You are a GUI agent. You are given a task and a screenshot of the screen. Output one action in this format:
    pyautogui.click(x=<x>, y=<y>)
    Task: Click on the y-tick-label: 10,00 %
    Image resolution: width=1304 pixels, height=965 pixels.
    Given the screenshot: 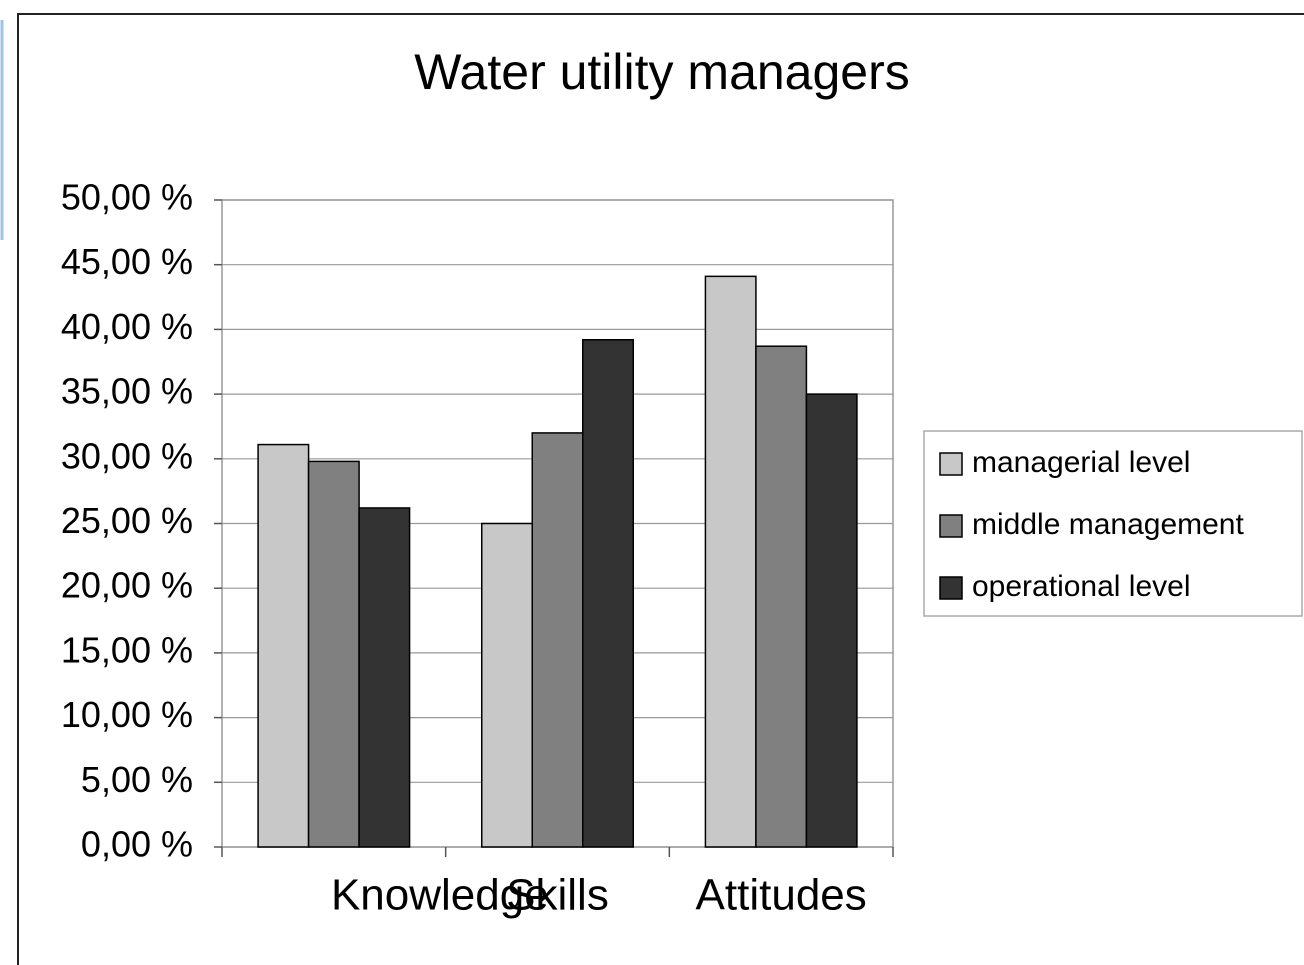 What is the action you would take?
    pyautogui.click(x=127, y=714)
    